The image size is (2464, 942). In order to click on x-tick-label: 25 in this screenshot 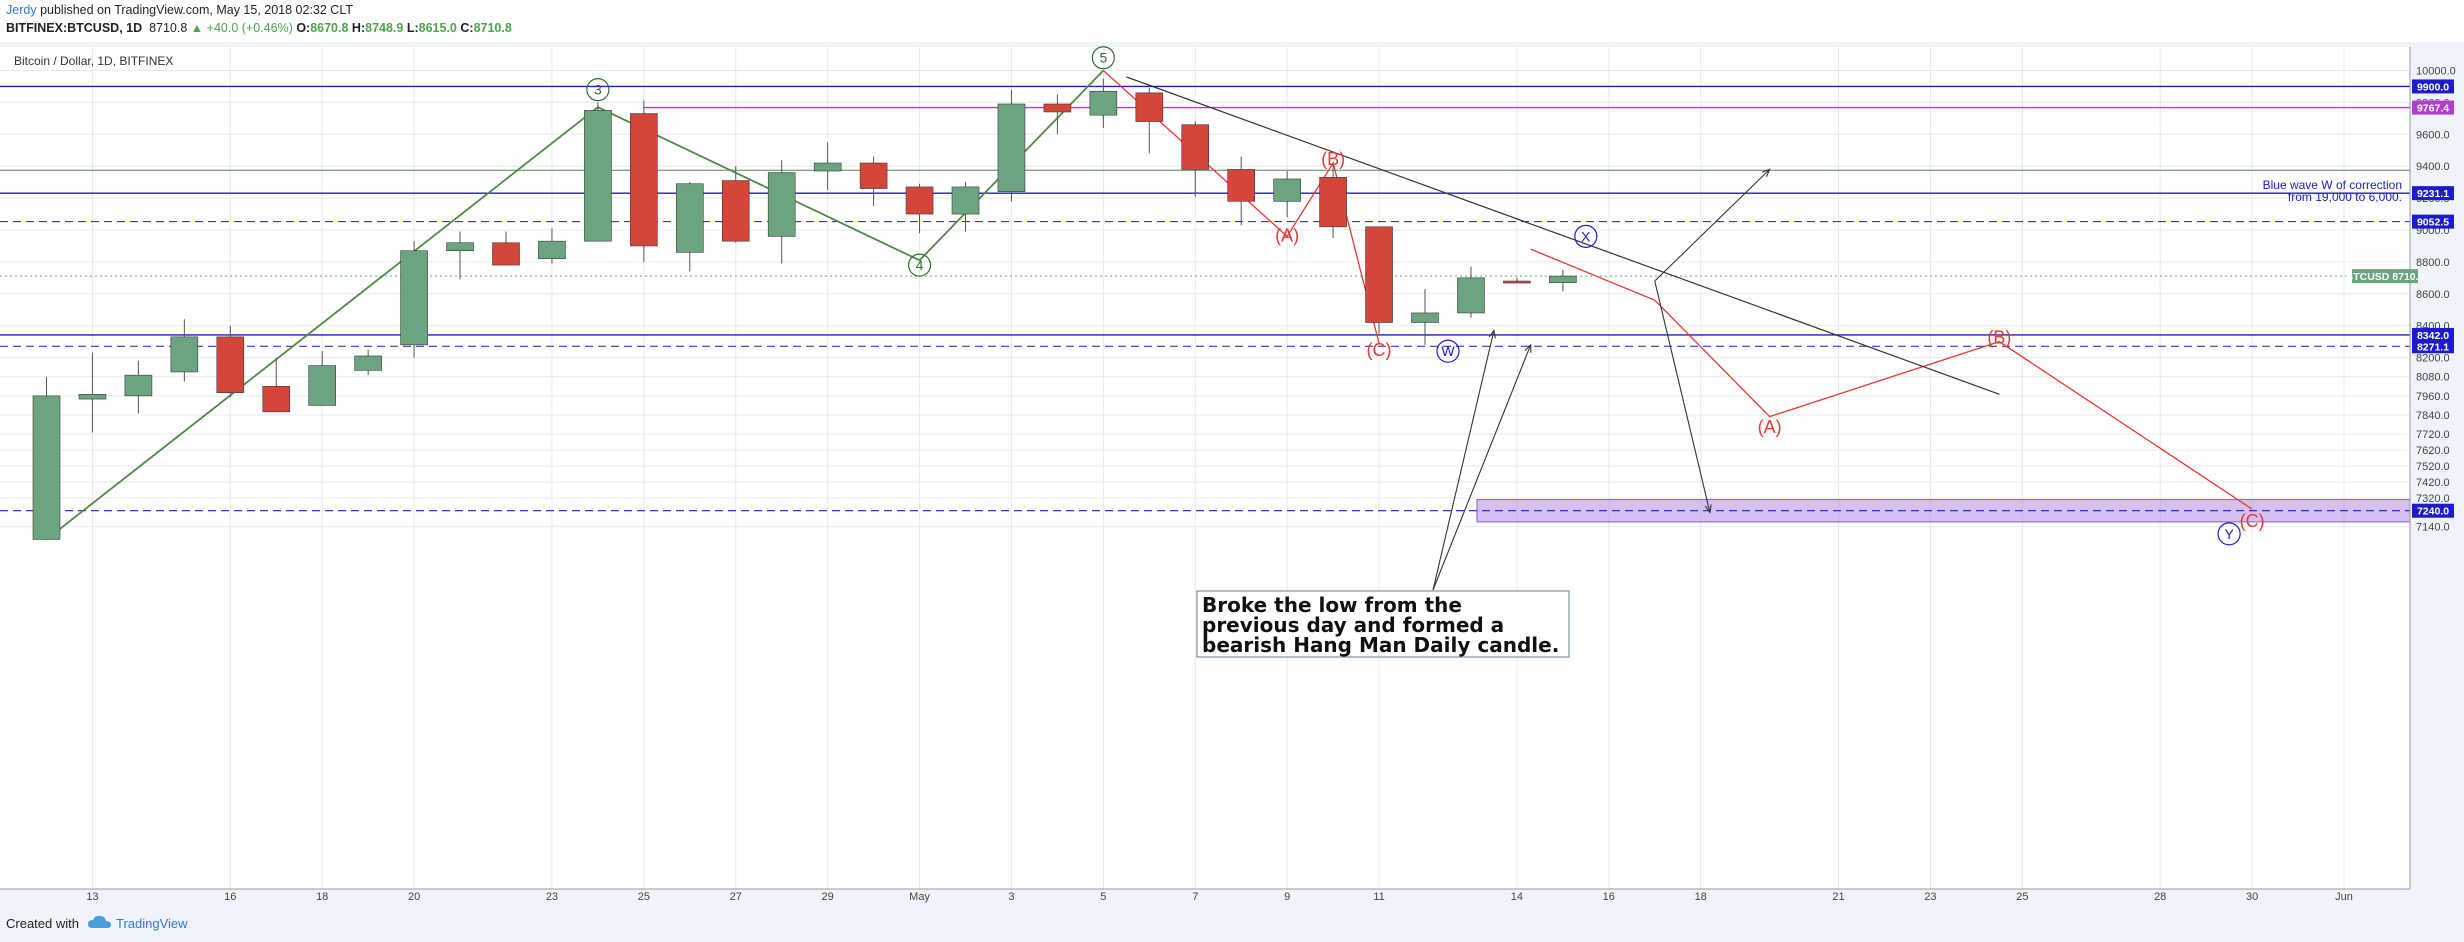, I will do `click(644, 897)`.